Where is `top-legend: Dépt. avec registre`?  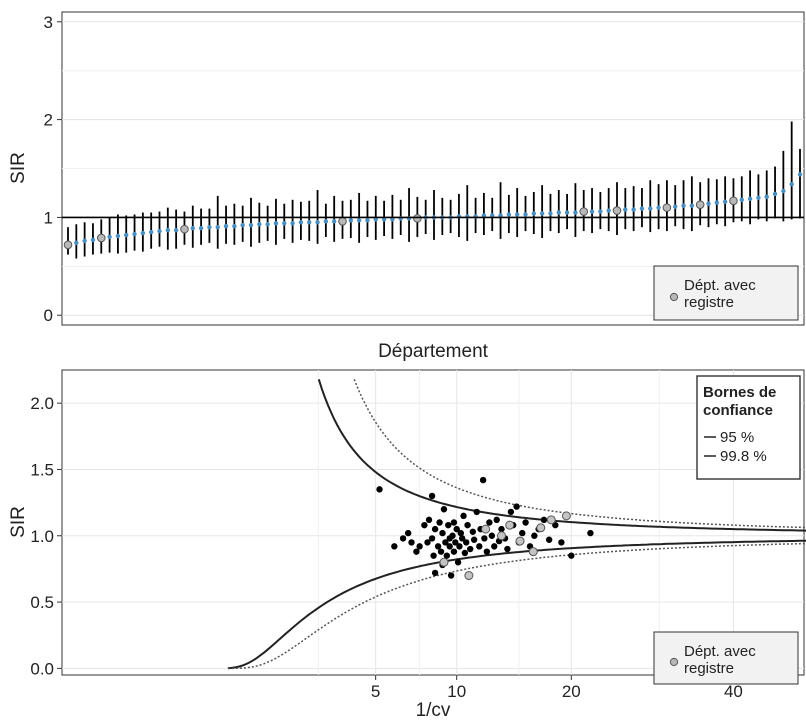
top-legend: Dépt. avec registre is located at coordinates (726, 293).